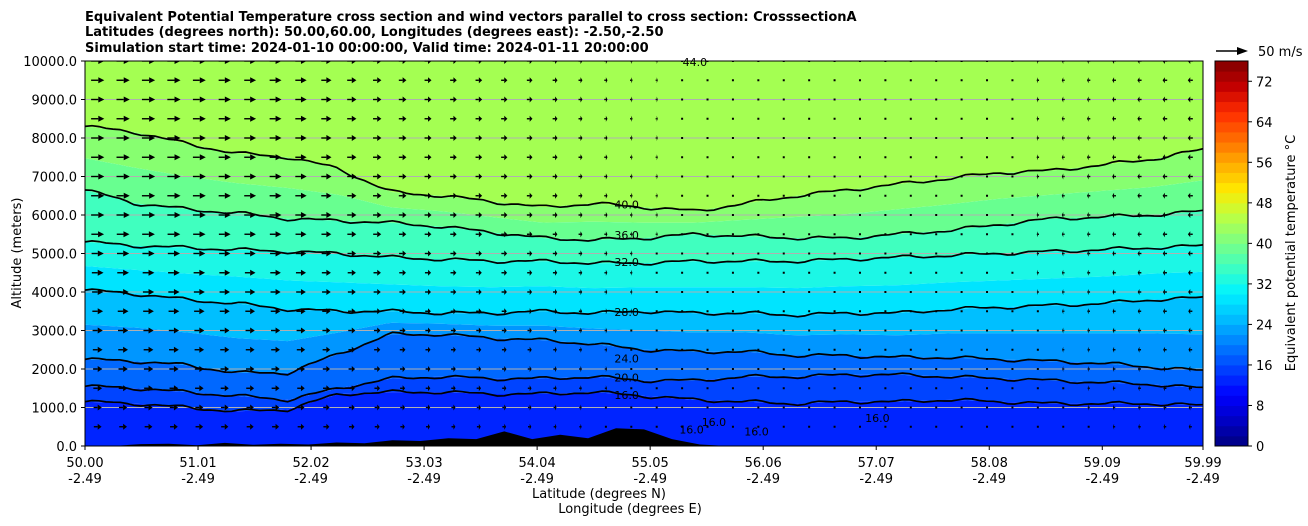  Describe the element at coordinates (630, 509) in the screenshot. I see `x-axis-label-longitude: Longitude (degrees E)` at that location.